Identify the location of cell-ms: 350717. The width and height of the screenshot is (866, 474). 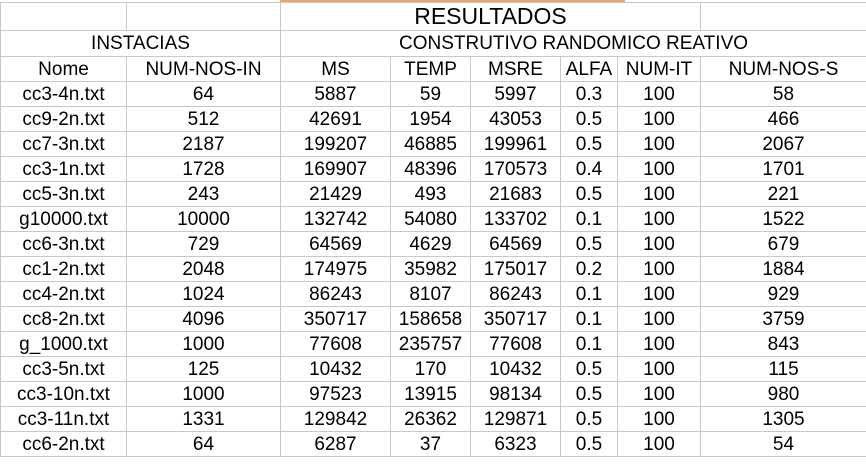
(335, 319).